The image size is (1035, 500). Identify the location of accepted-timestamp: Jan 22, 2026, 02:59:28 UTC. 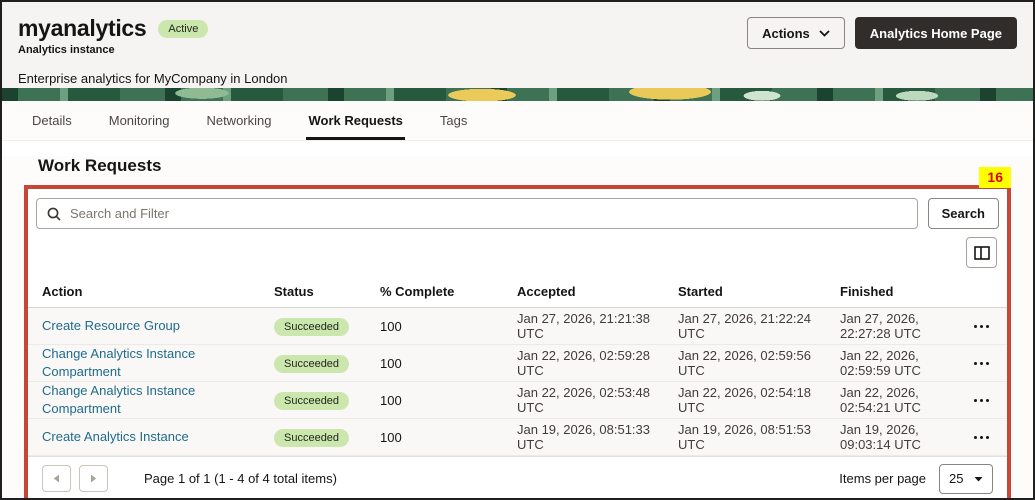
(584, 363).